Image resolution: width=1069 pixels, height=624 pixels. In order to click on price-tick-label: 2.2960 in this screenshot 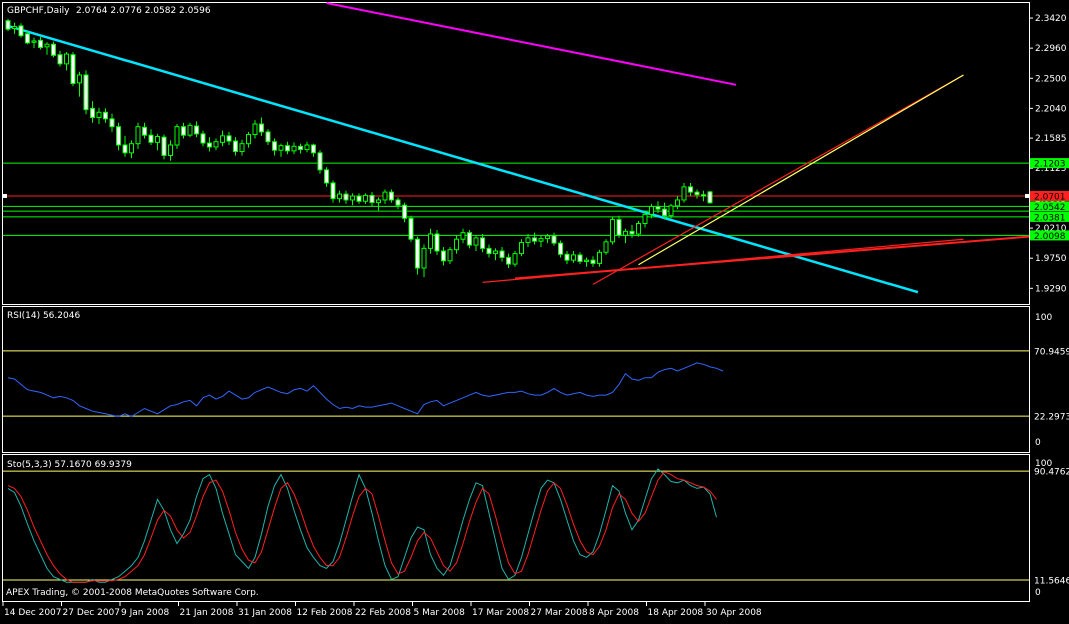, I will do `click(1051, 49)`.